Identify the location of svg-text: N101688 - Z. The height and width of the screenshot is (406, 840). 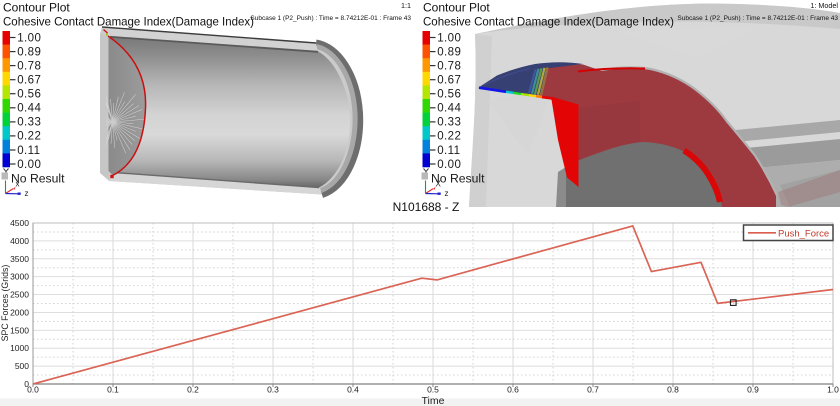
(426, 207).